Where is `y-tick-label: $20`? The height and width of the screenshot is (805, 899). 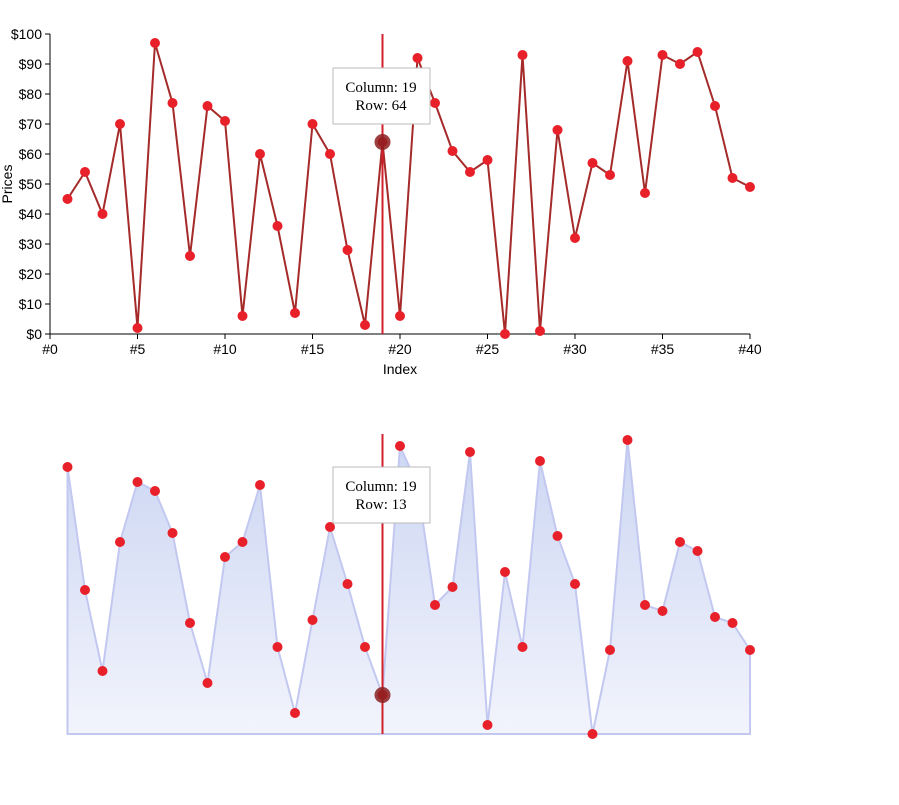 y-tick-label: $20 is located at coordinates (31, 274).